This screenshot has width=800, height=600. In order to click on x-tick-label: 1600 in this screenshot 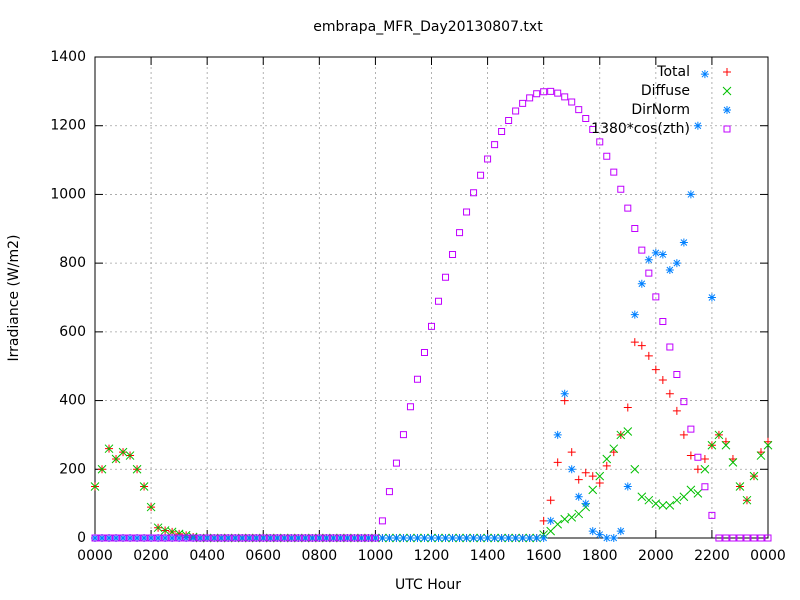, I will do `click(544, 556)`.